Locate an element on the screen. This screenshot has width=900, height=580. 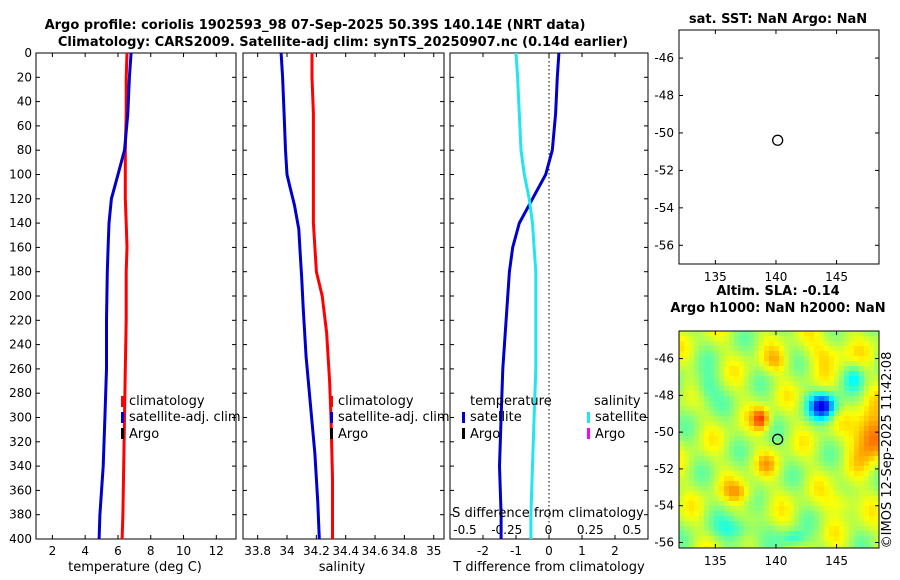
map-x-tick-label: 140 is located at coordinates (776, 561).